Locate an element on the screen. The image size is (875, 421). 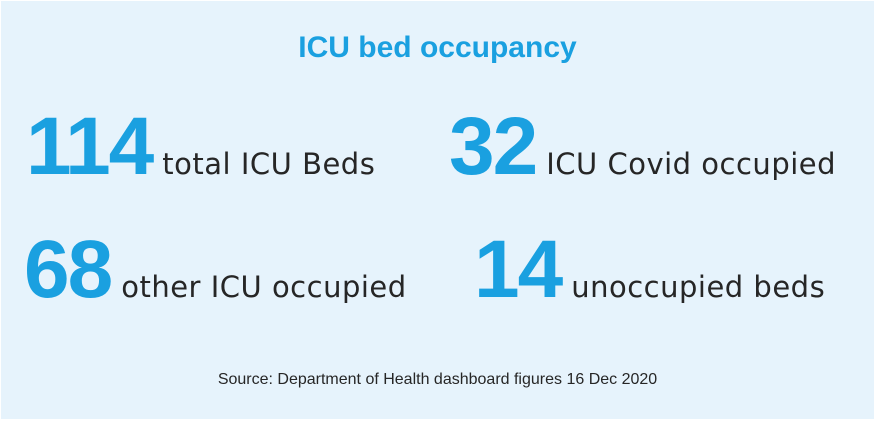
stat-unoccupied-beds: 14 unoccupied beds is located at coordinates (649, 270).